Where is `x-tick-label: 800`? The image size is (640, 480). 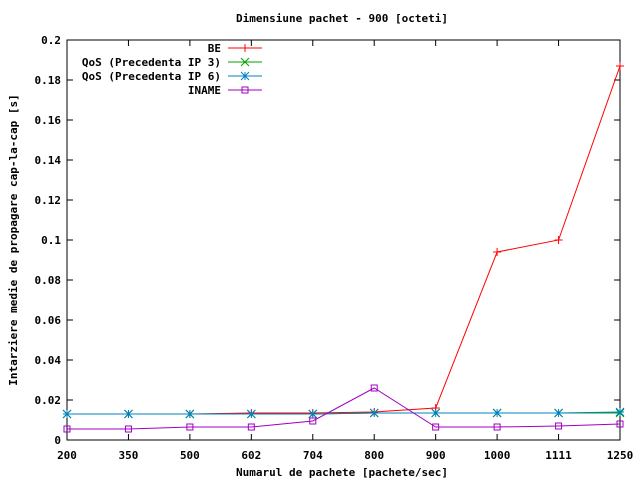 x-tick-label: 800 is located at coordinates (374, 455).